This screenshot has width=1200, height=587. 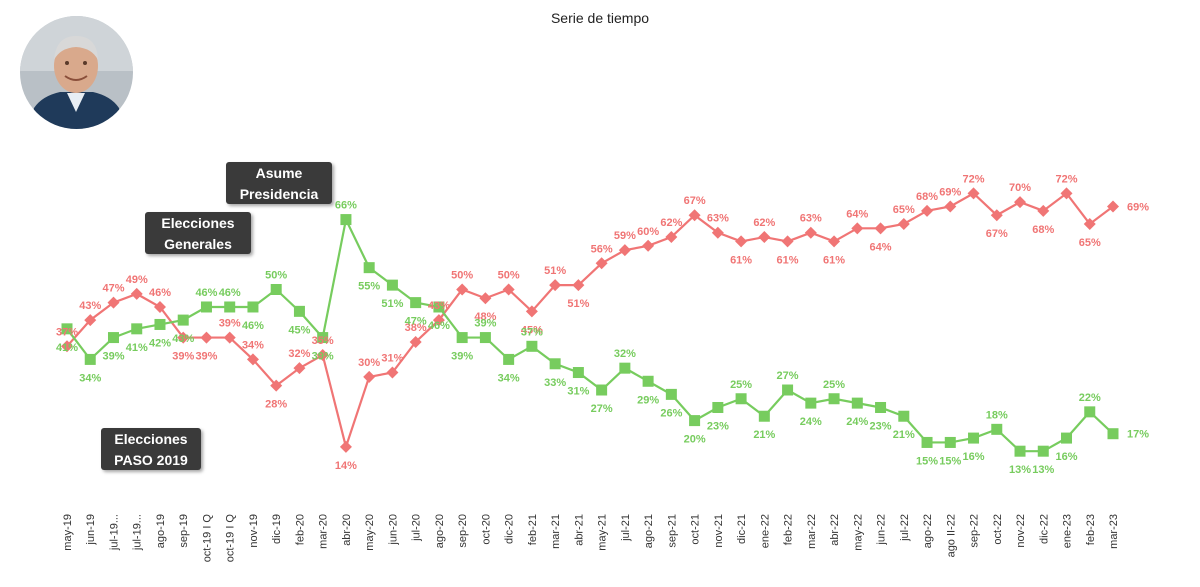 I want to click on person-photo-icon, so click(x=76, y=72).